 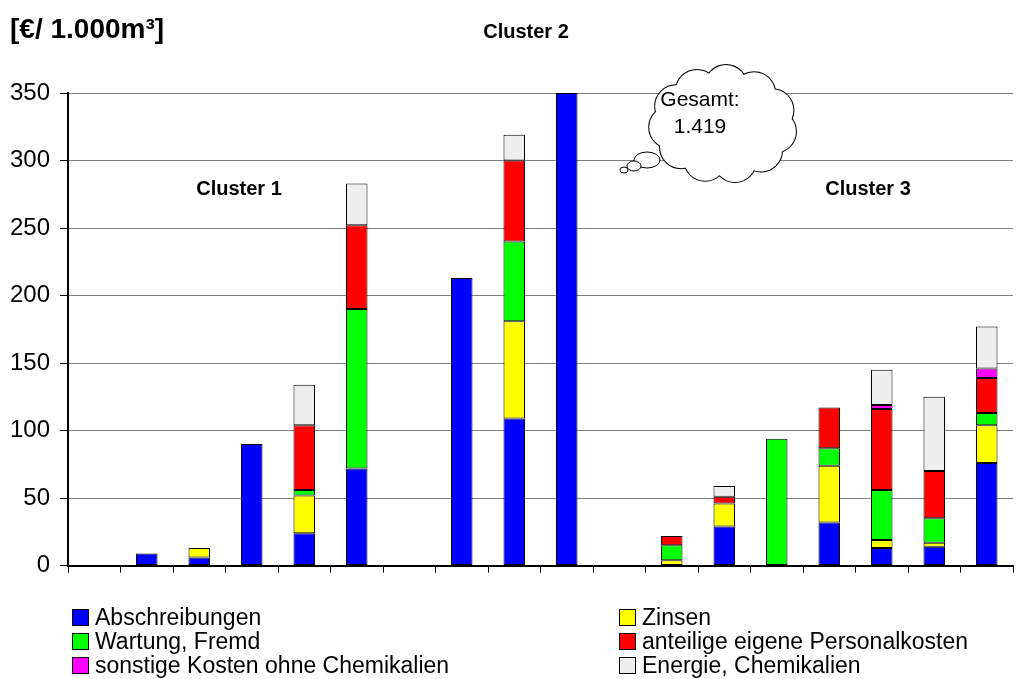 What do you see at coordinates (43, 564) in the screenshot?
I see `y-tick-label: 0` at bounding box center [43, 564].